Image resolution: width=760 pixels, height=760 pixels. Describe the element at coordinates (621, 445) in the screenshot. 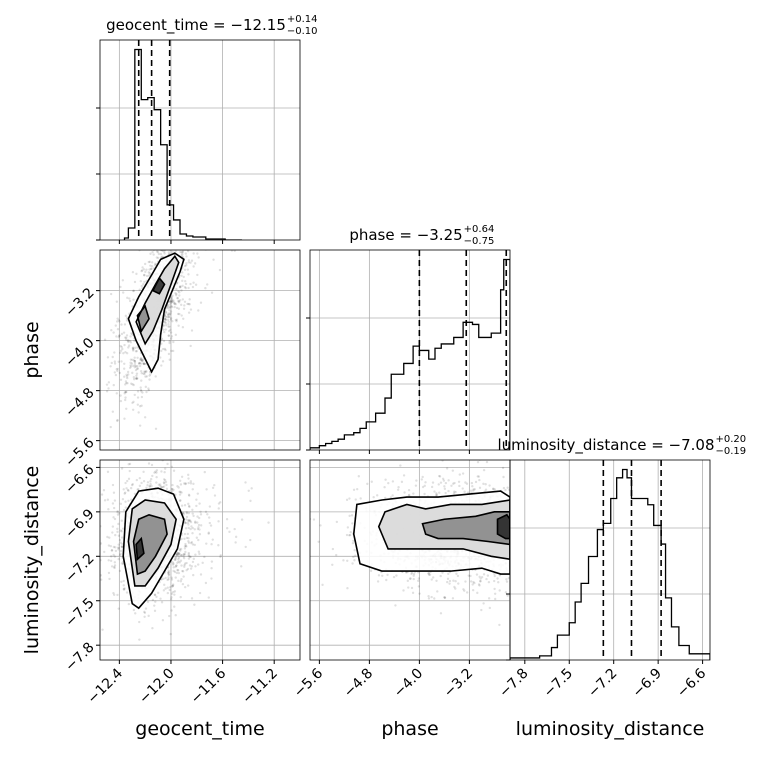

I see `histogram-title: luminosity_distance = −7.08 +0.20−0.19` at that location.